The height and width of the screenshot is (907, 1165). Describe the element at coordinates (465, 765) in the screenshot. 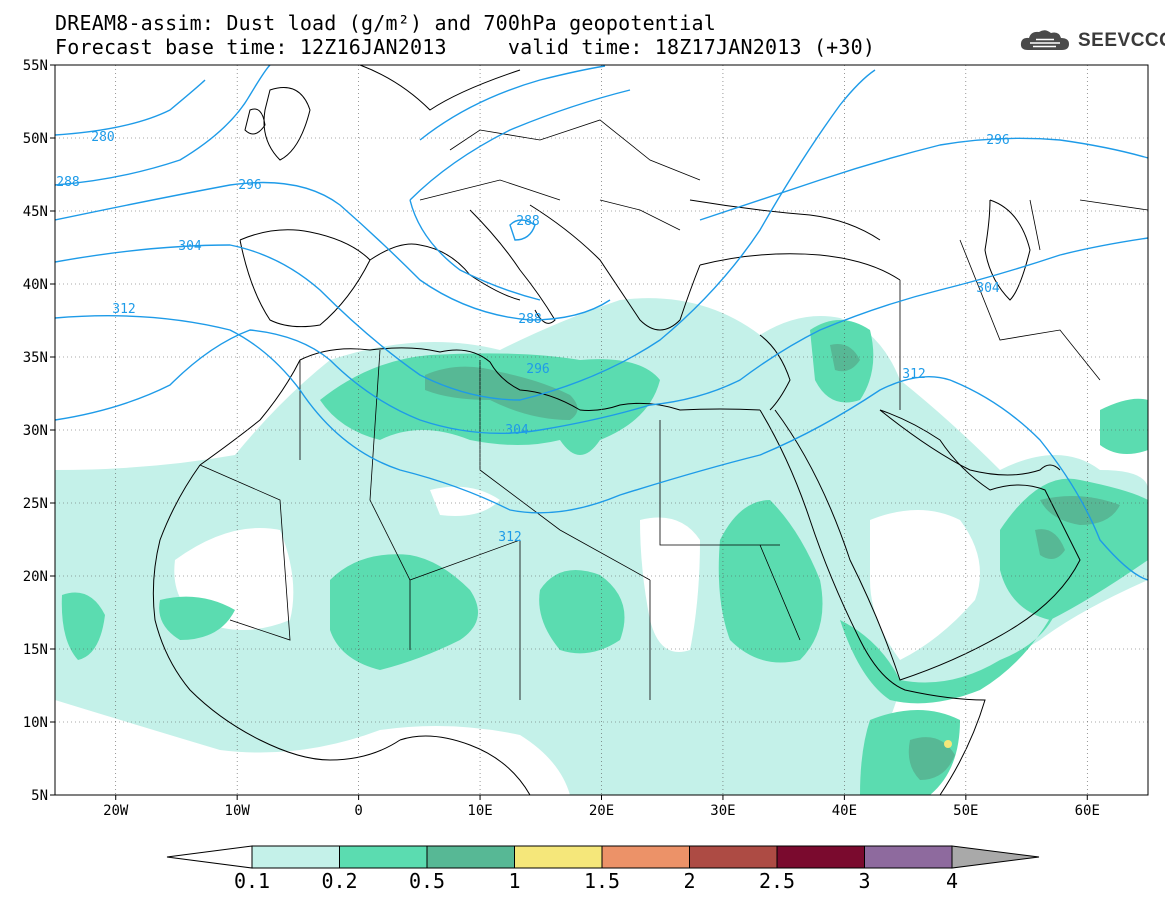

I see `gulf-of-guinea-coast` at that location.